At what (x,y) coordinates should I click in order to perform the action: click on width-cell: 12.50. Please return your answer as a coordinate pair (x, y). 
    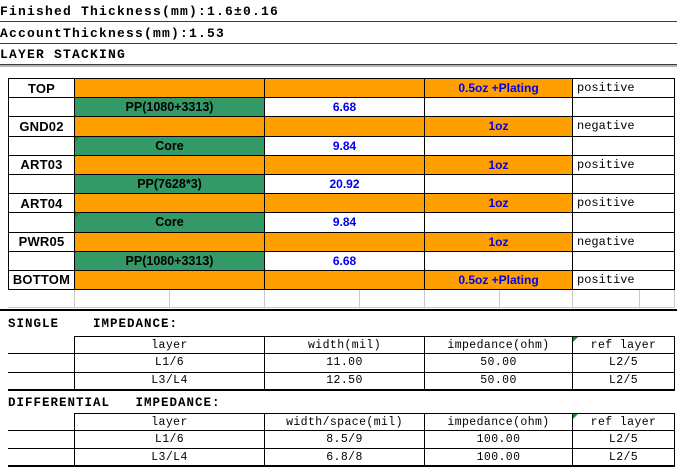
    Looking at the image, I should click on (345, 381).